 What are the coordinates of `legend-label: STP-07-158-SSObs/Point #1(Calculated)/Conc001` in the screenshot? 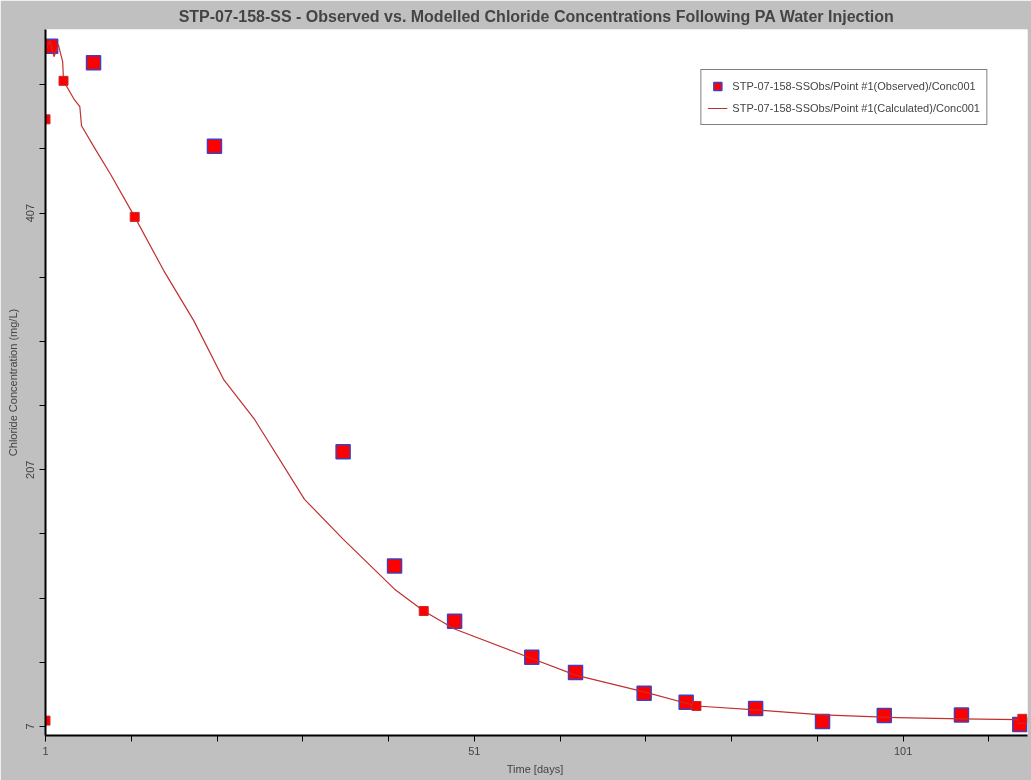 It's located at (856, 108).